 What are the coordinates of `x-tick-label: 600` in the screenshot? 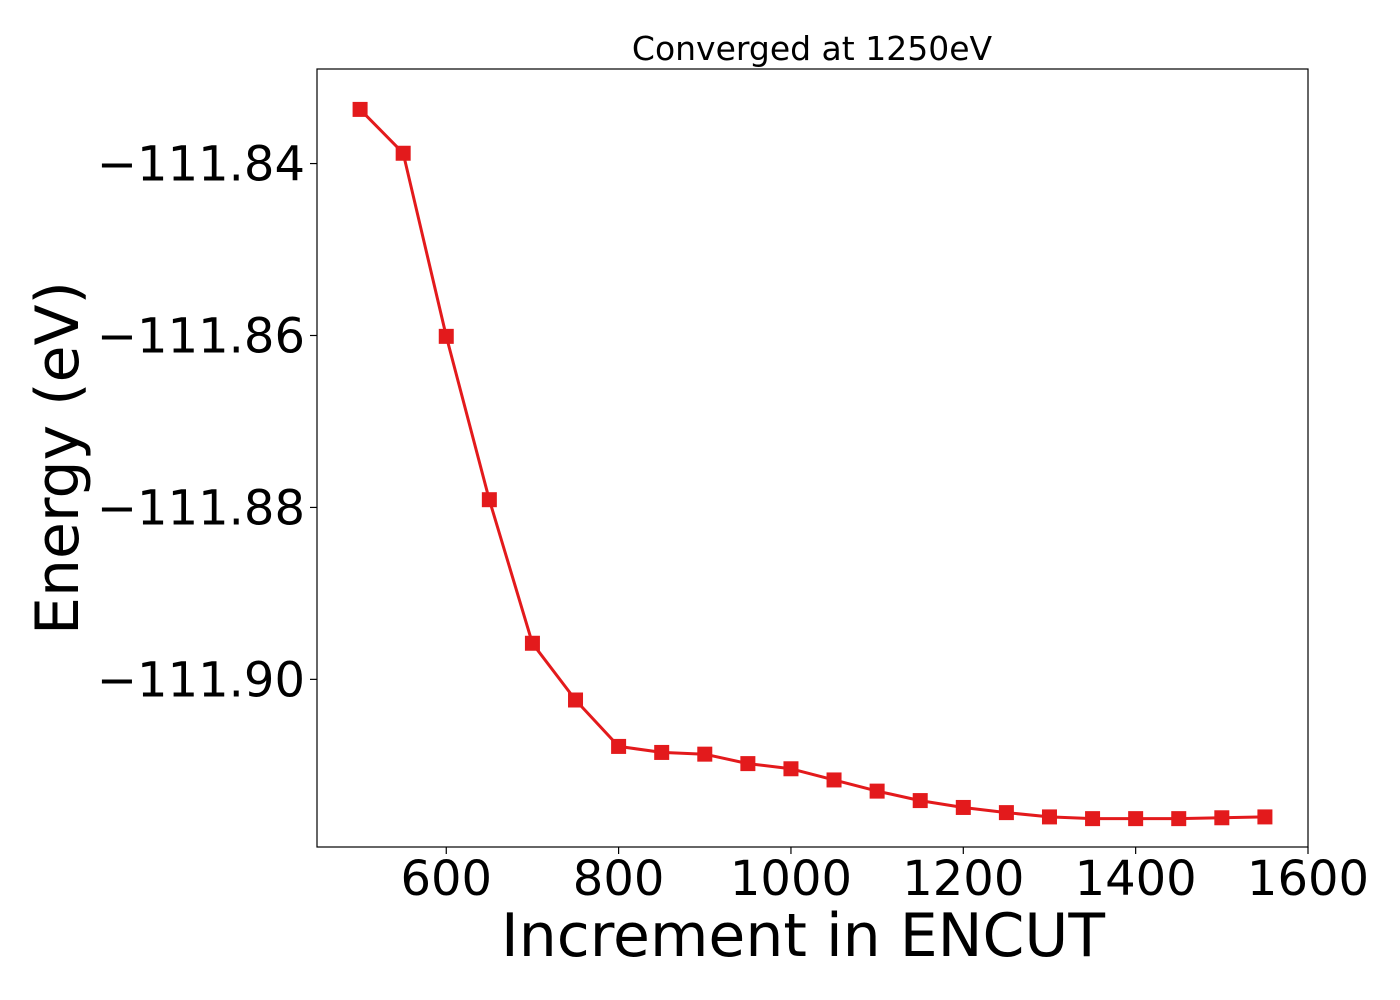 It's located at (446, 879).